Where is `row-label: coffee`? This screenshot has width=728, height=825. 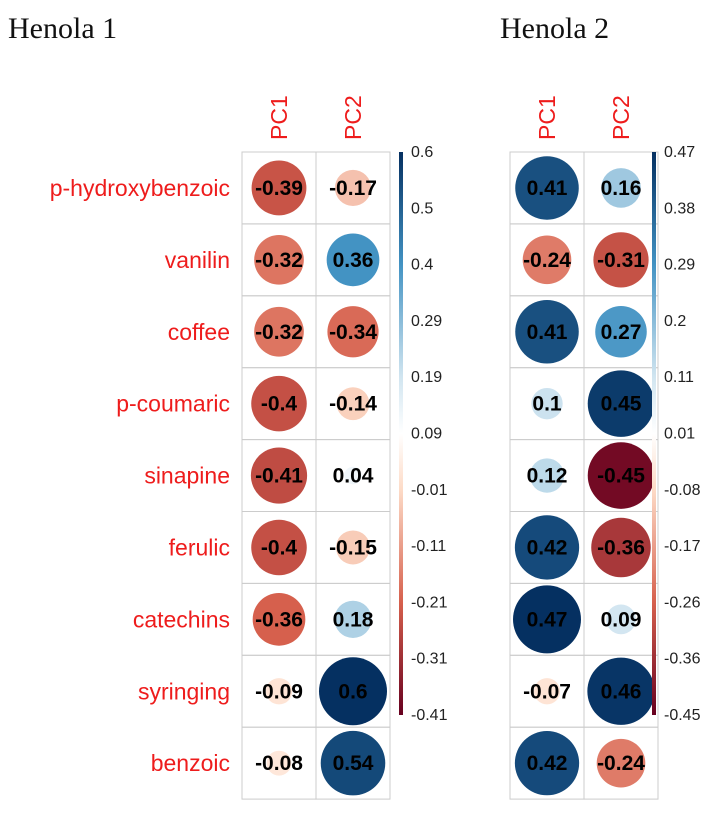
row-label: coffee is located at coordinates (199, 332).